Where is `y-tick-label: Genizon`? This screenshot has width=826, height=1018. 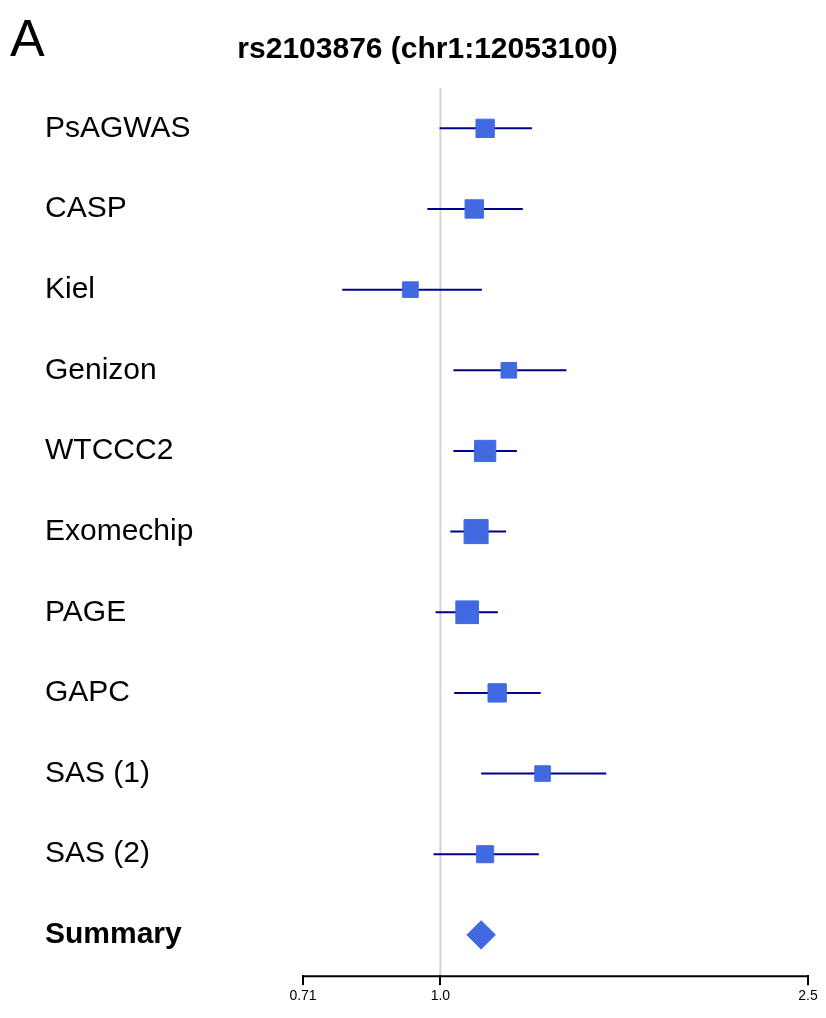
y-tick-label: Genizon is located at coordinates (101, 368).